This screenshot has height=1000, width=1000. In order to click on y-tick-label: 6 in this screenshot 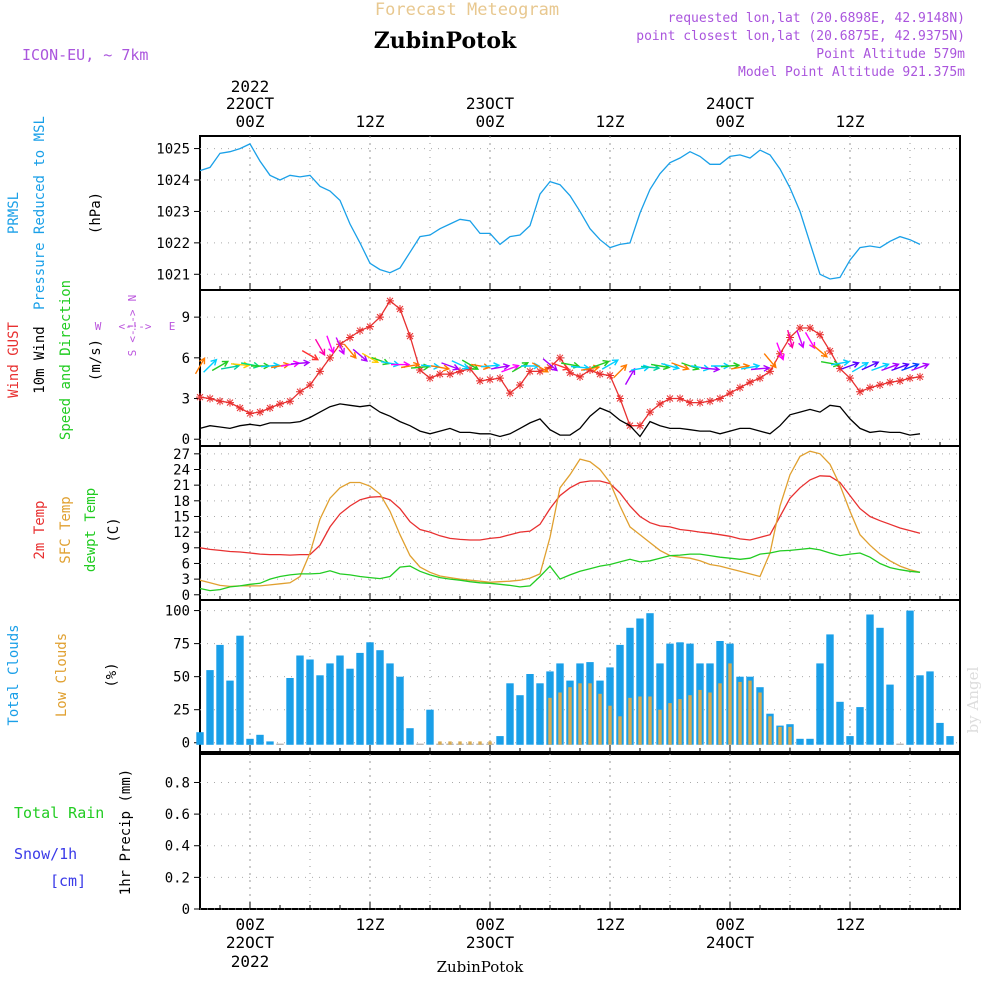, I will do `click(186, 564)`.